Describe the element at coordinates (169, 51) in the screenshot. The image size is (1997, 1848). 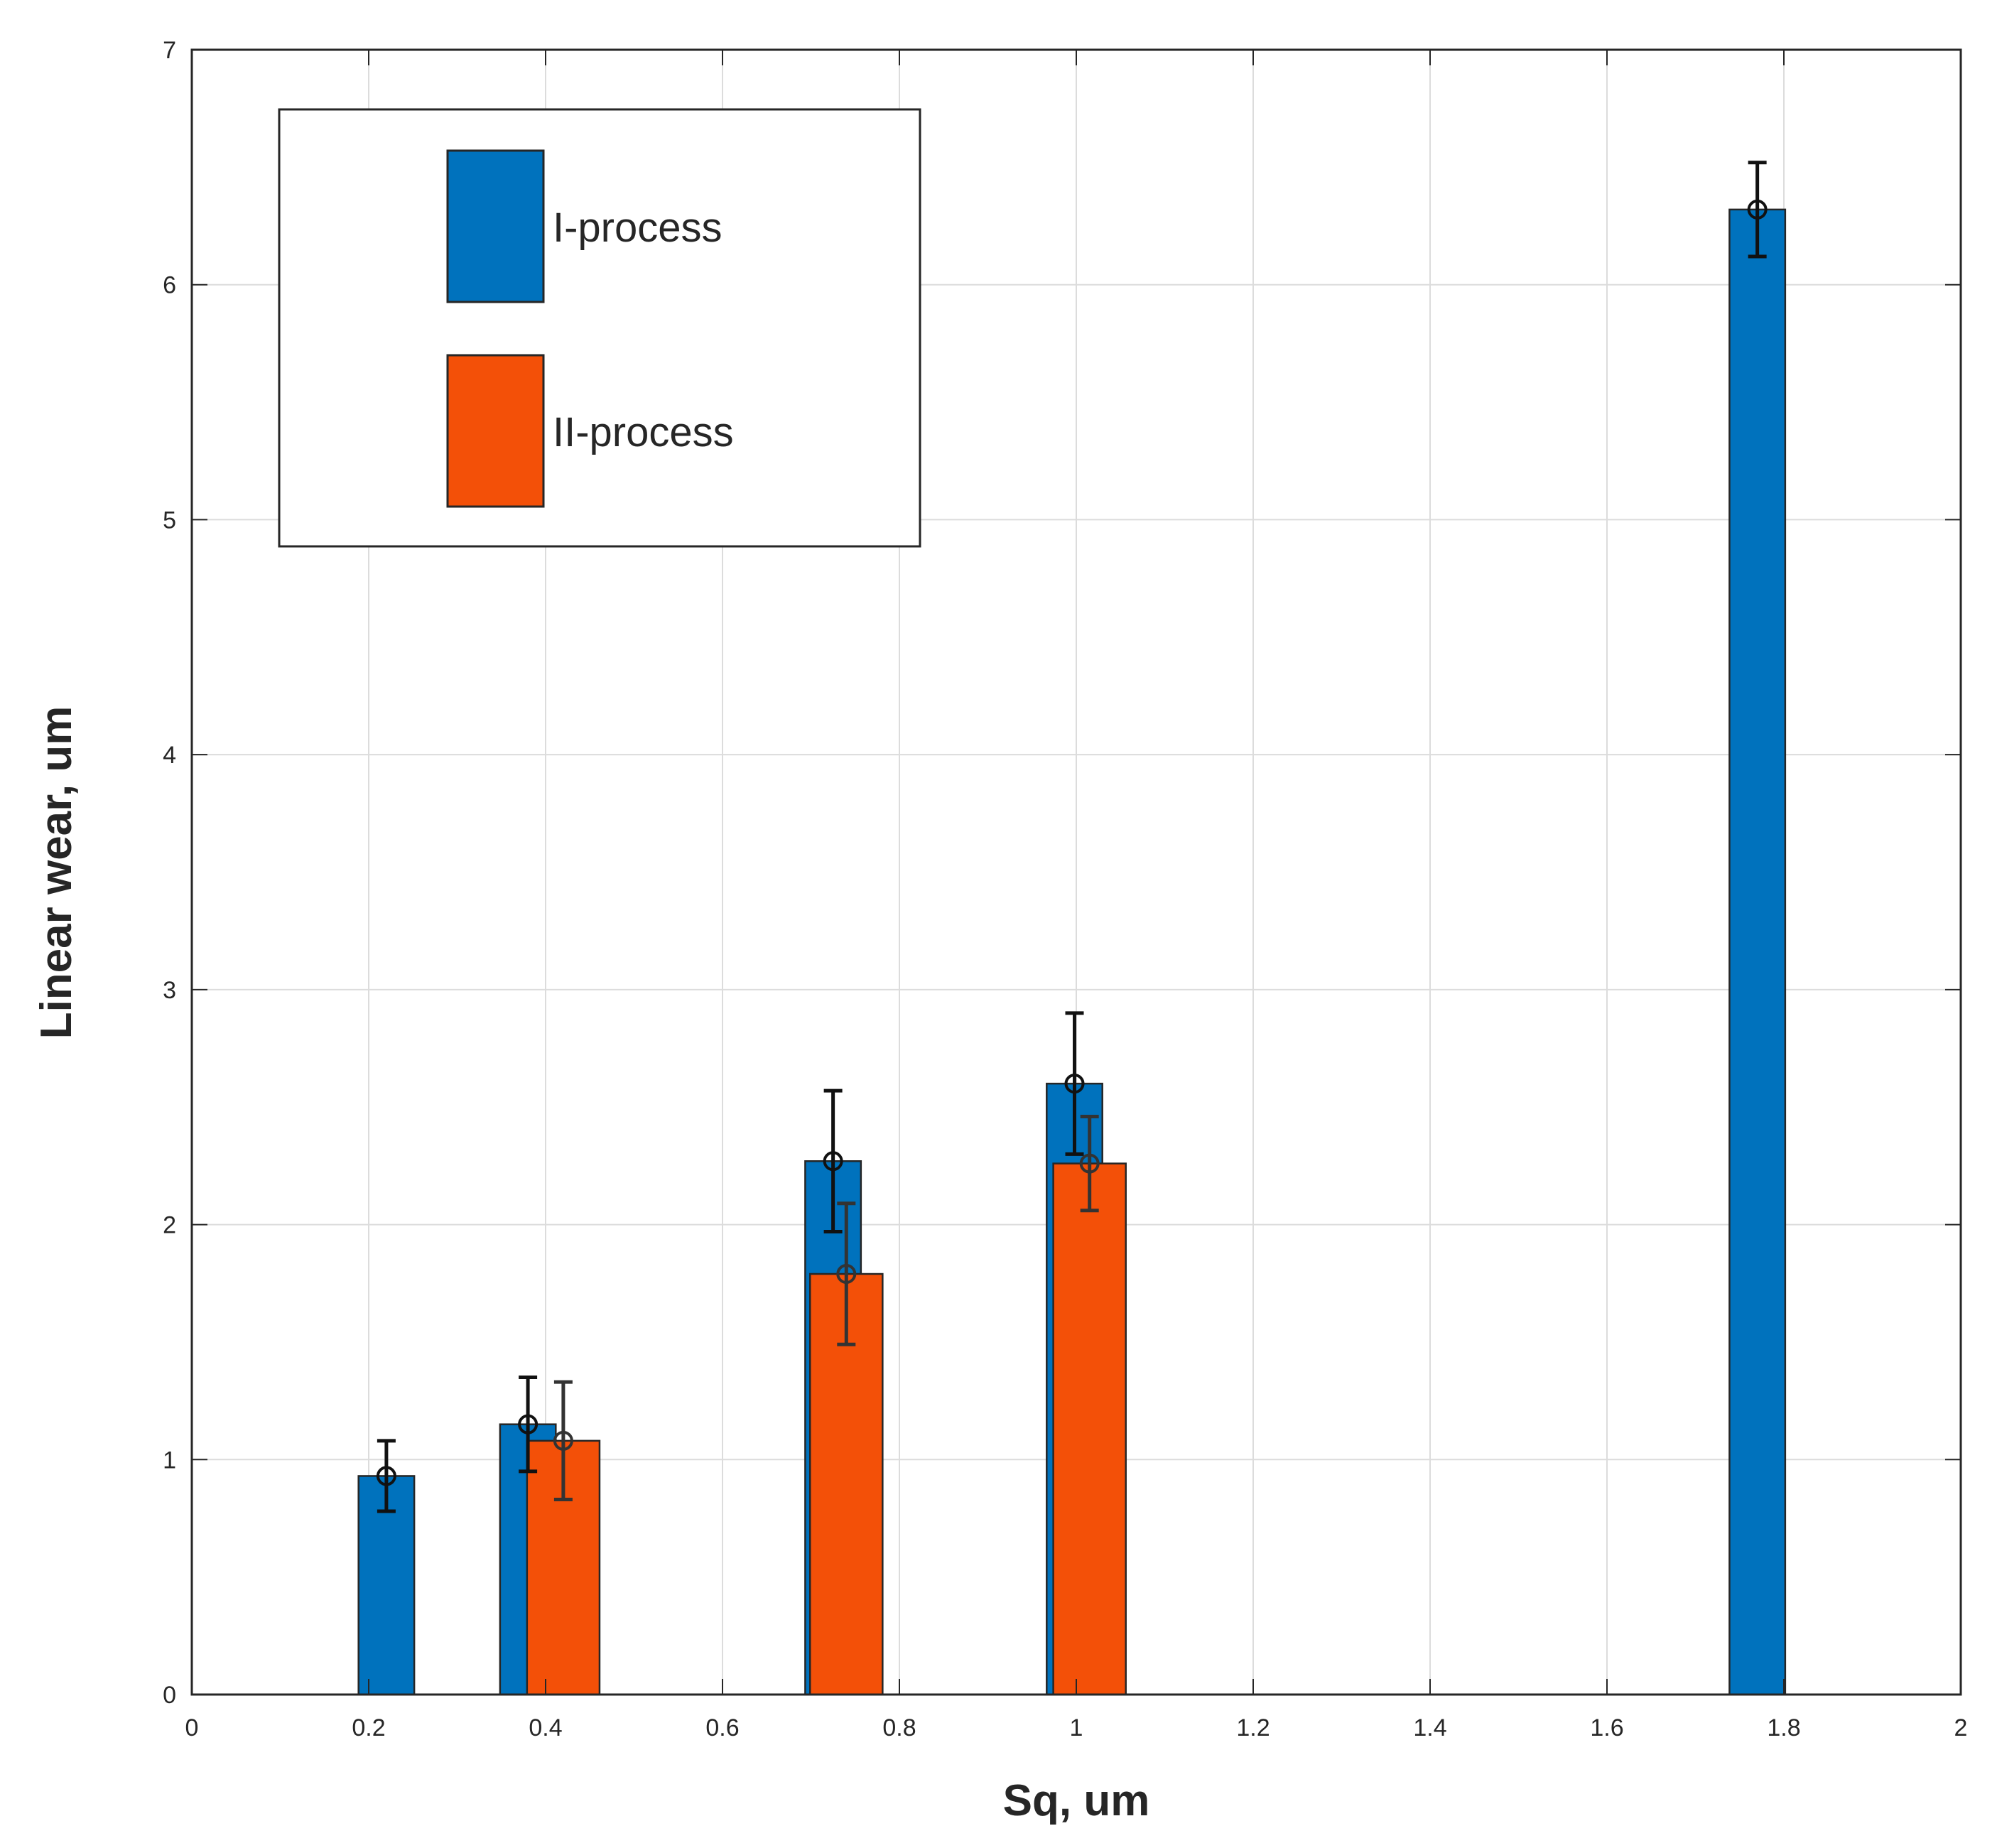
I see `y-tick-label: 7` at that location.